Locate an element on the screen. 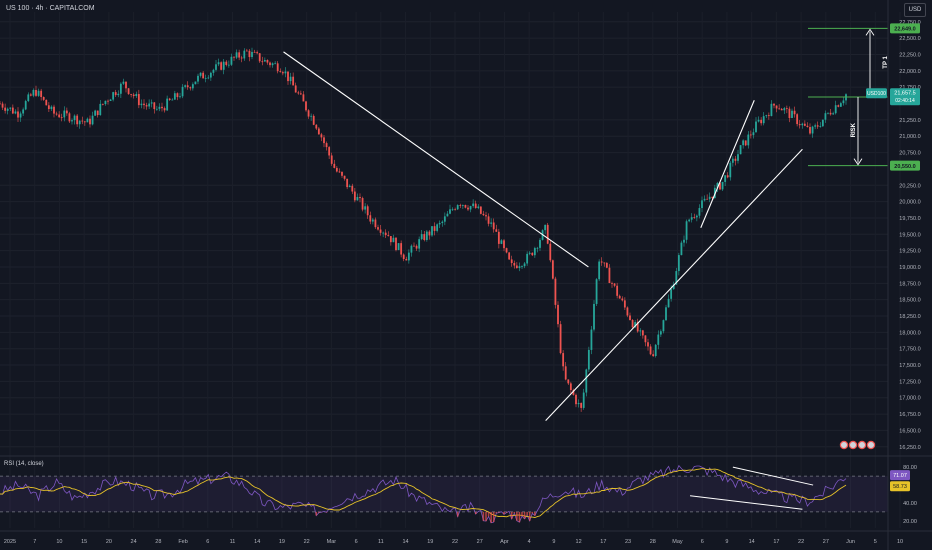 The width and height of the screenshot is (932, 550). time-tick-label: 11 is located at coordinates (381, 542).